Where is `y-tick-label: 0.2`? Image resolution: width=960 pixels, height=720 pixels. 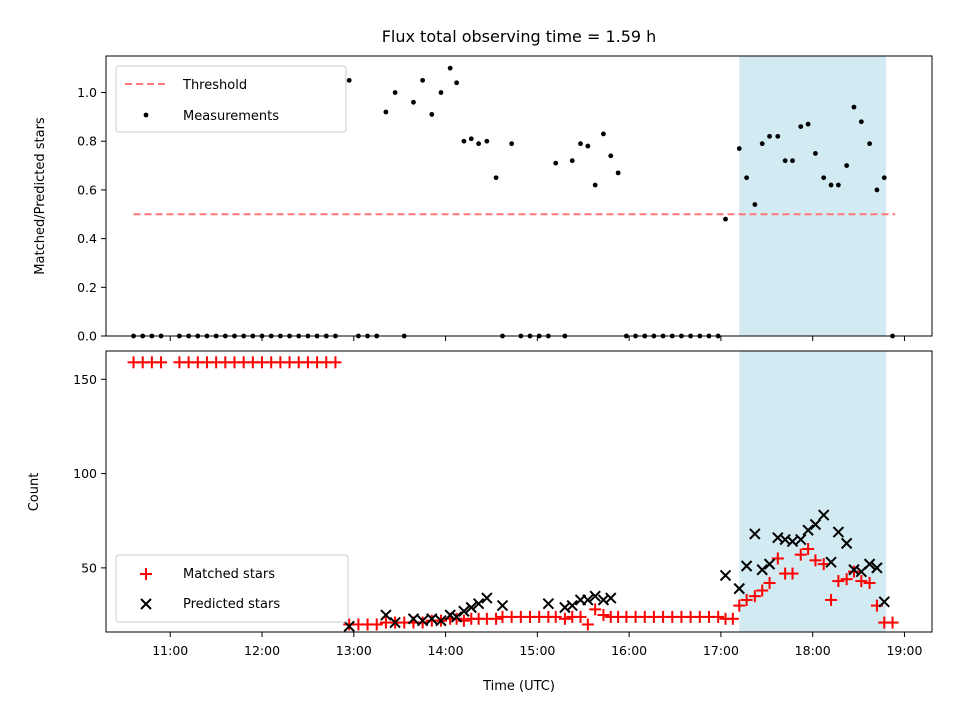 y-tick-label: 0.2 is located at coordinates (87, 287).